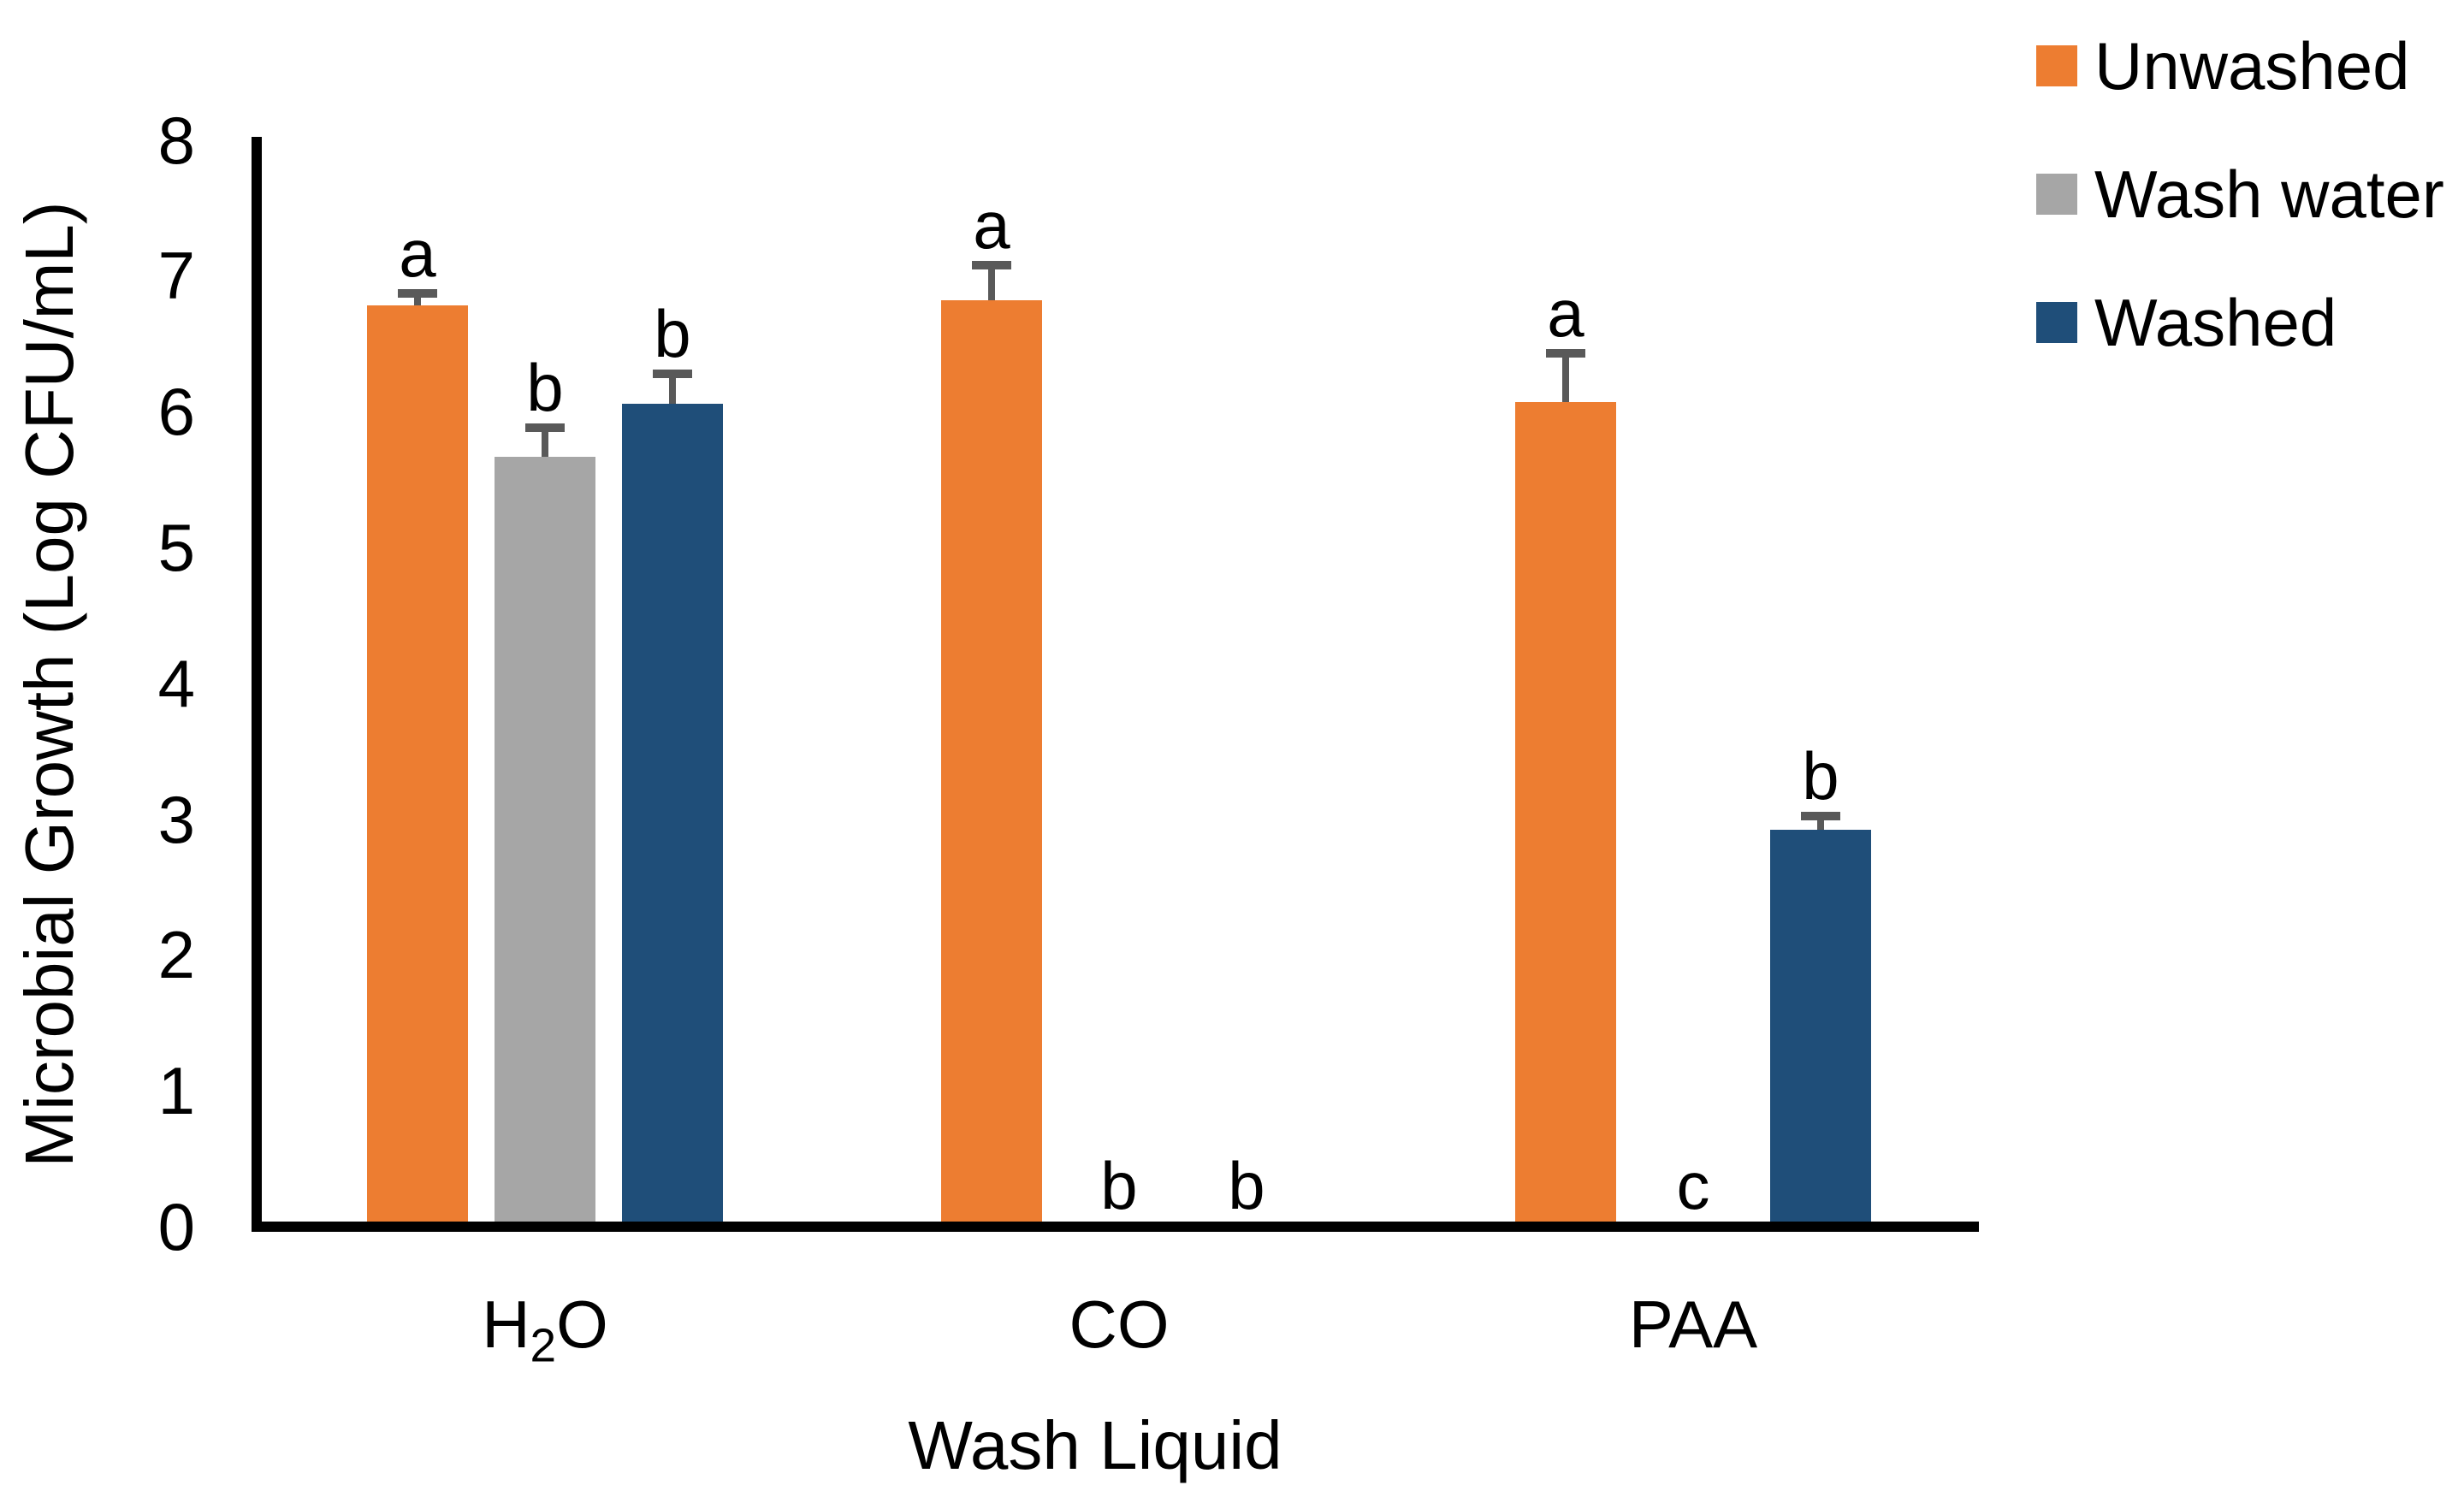 The height and width of the screenshot is (1497, 2464). What do you see at coordinates (417, 299) in the screenshot?
I see `error-bar-whisker-unwashed-h2o` at bounding box center [417, 299].